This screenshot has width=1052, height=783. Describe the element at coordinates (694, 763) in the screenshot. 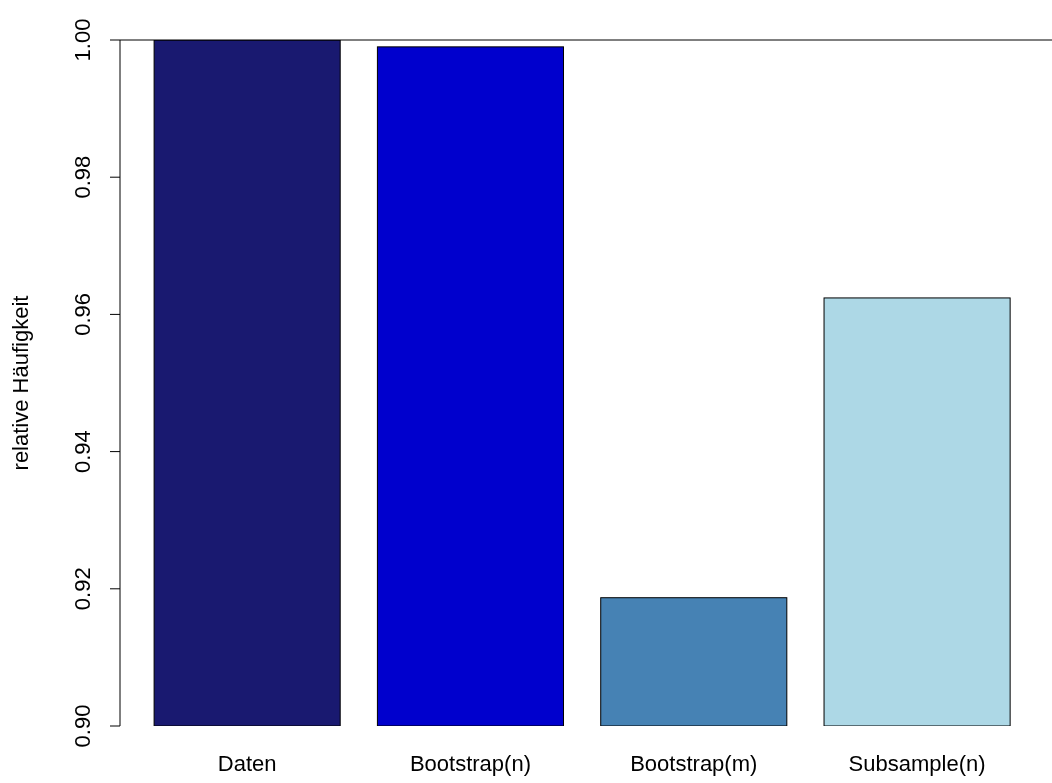

I see `x-tick-label: Bootstrap(m)` at that location.